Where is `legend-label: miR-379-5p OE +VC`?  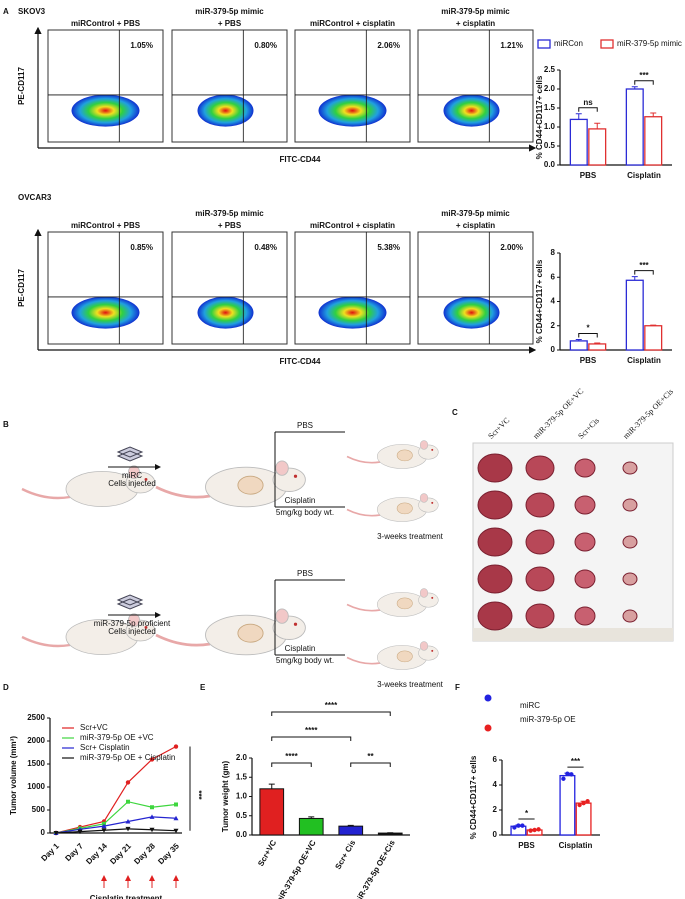
legend-label: miR-379-5p OE +VC is located at coordinates (117, 737).